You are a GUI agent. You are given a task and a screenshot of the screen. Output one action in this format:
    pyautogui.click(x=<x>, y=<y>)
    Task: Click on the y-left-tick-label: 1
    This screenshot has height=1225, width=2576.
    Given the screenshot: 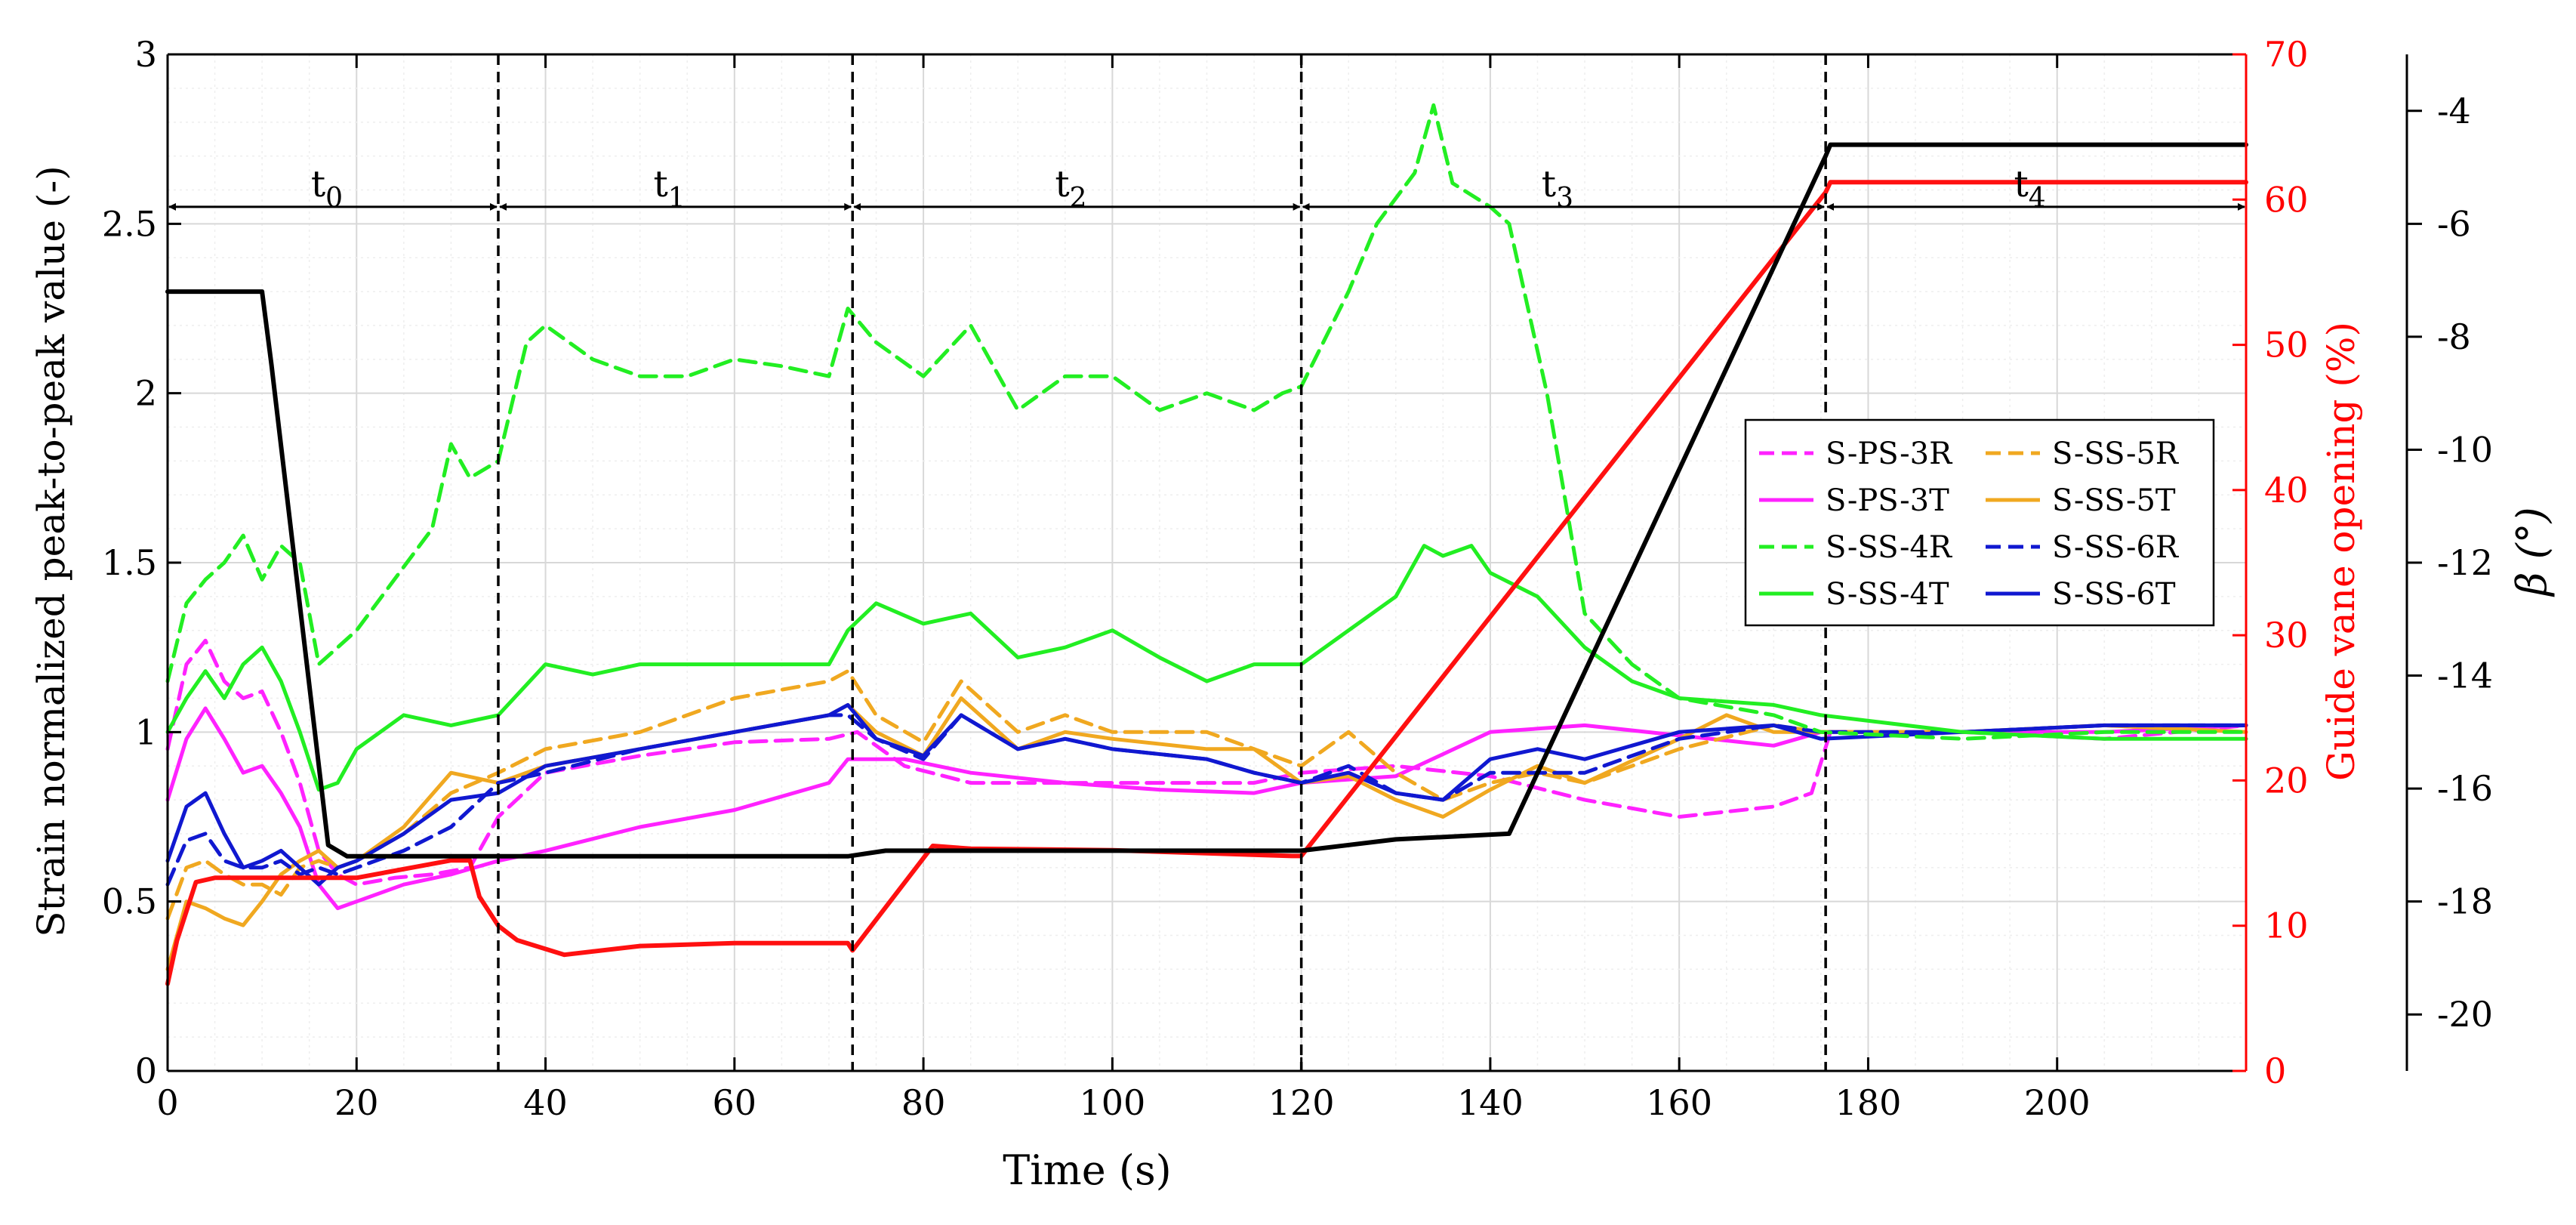 What is the action you would take?
    pyautogui.click(x=146, y=731)
    